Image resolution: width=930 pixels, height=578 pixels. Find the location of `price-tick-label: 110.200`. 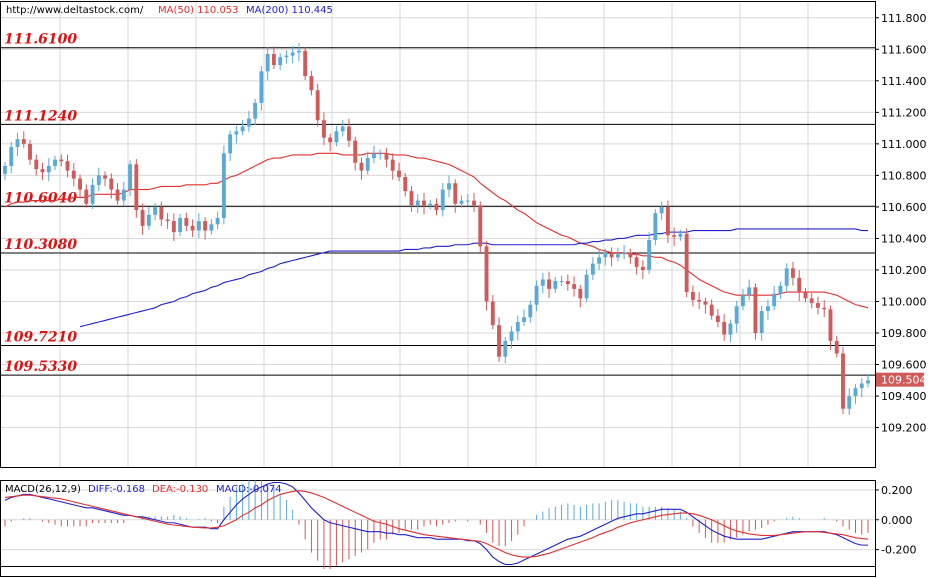

price-tick-label: 110.200 is located at coordinates (904, 270).